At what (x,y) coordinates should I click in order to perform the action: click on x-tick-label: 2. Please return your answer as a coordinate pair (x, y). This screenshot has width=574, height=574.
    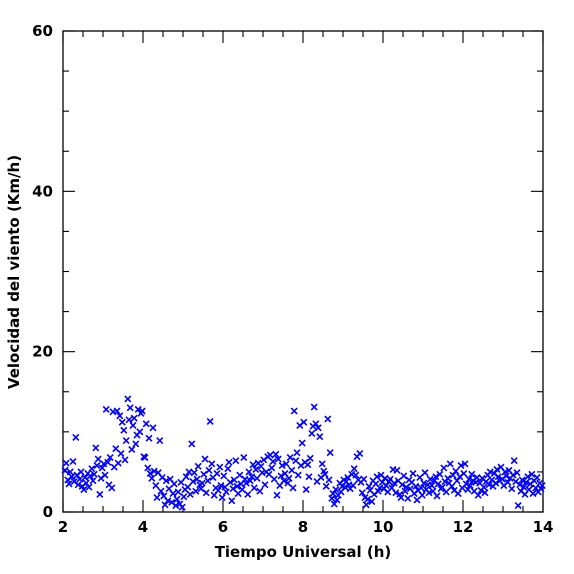
    Looking at the image, I should click on (63, 527).